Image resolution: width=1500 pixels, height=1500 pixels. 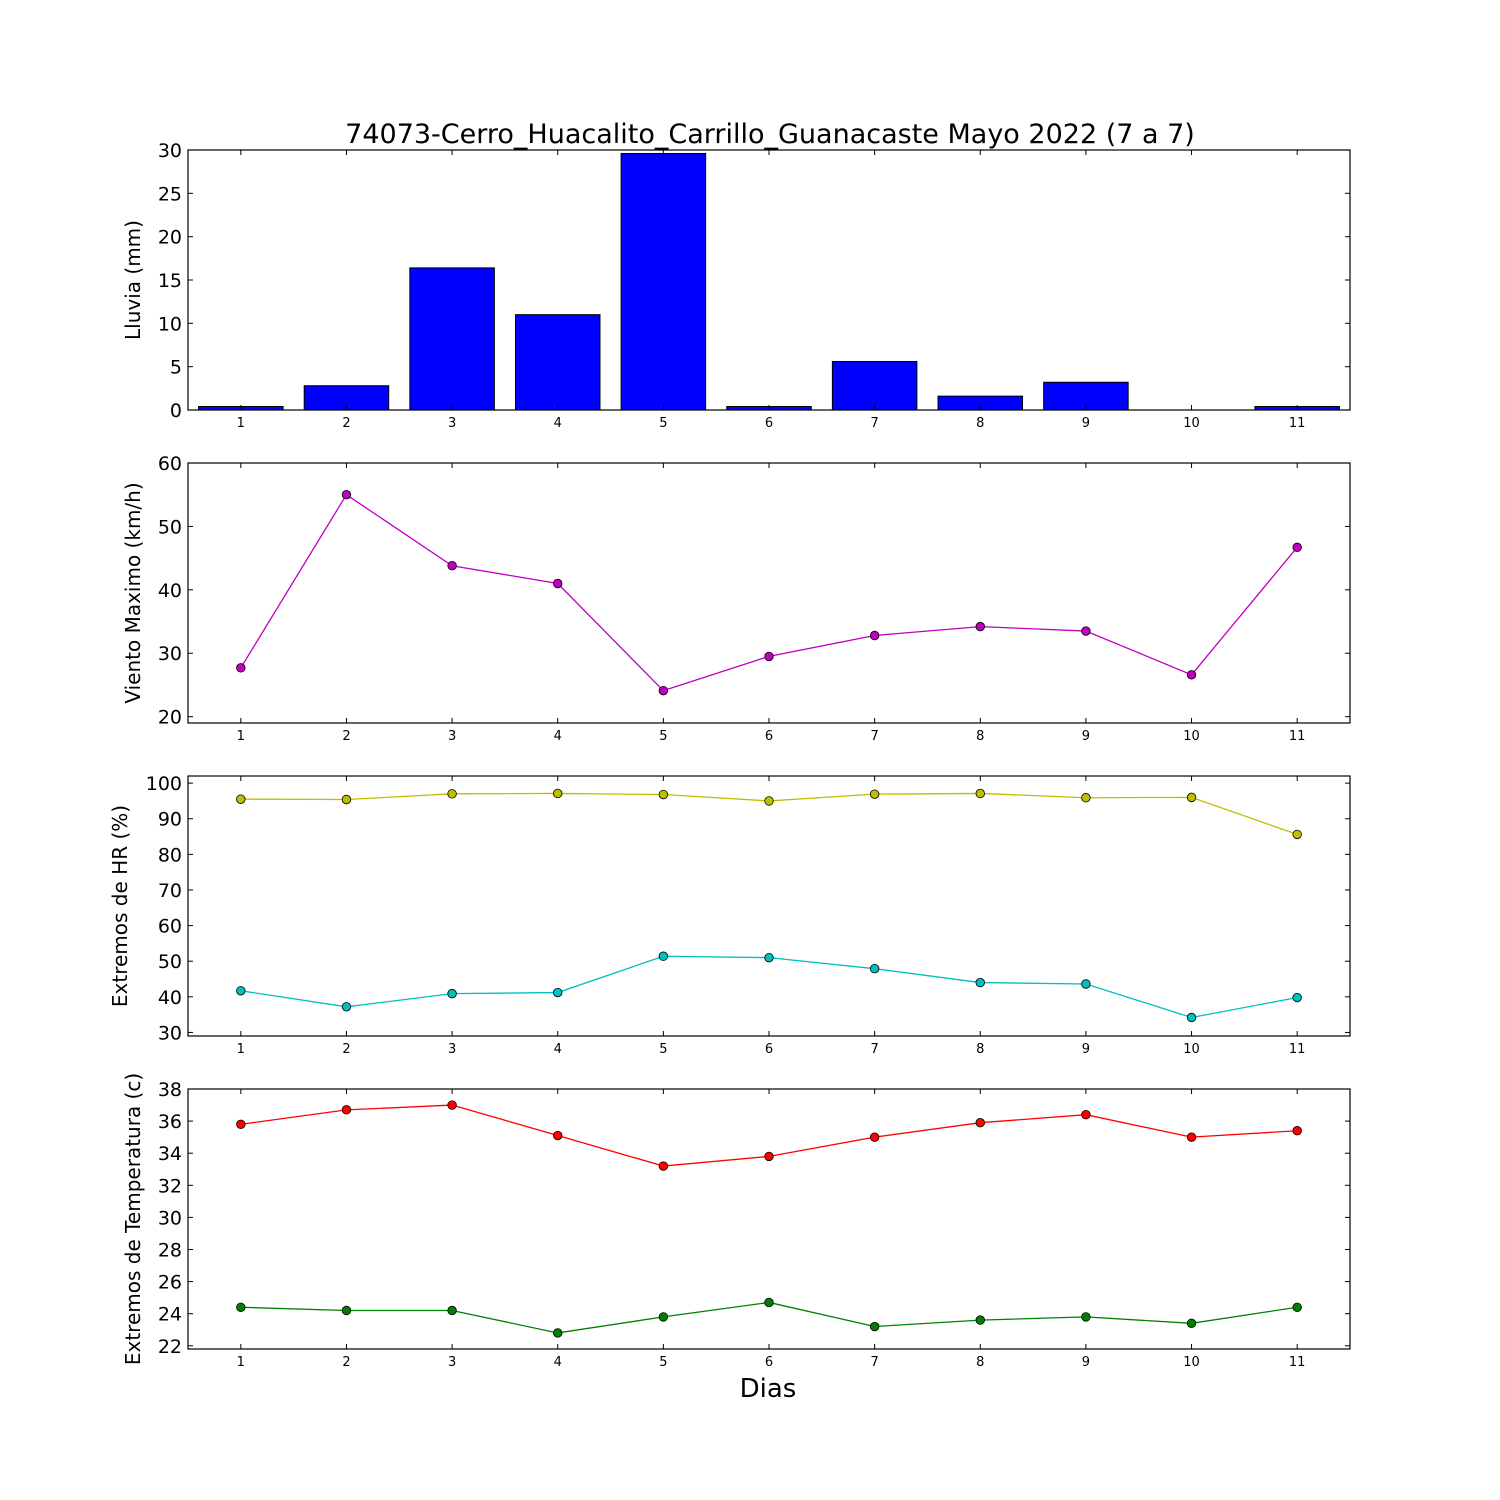 What do you see at coordinates (170, 998) in the screenshot?
I see `y-tick-label: 40` at bounding box center [170, 998].